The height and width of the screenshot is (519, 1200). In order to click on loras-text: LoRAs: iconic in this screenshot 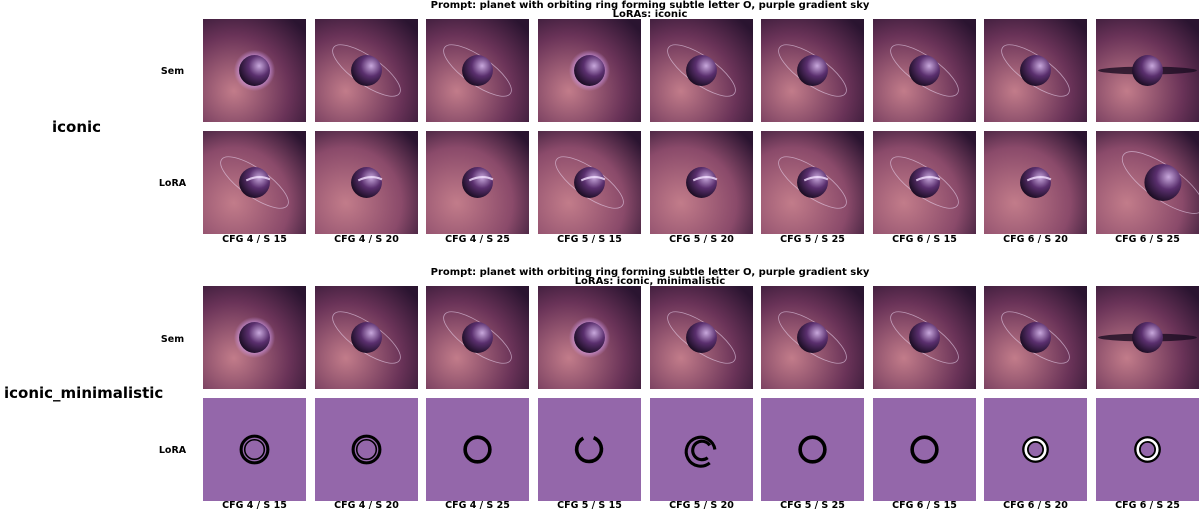, I will do `click(650, 14)`.